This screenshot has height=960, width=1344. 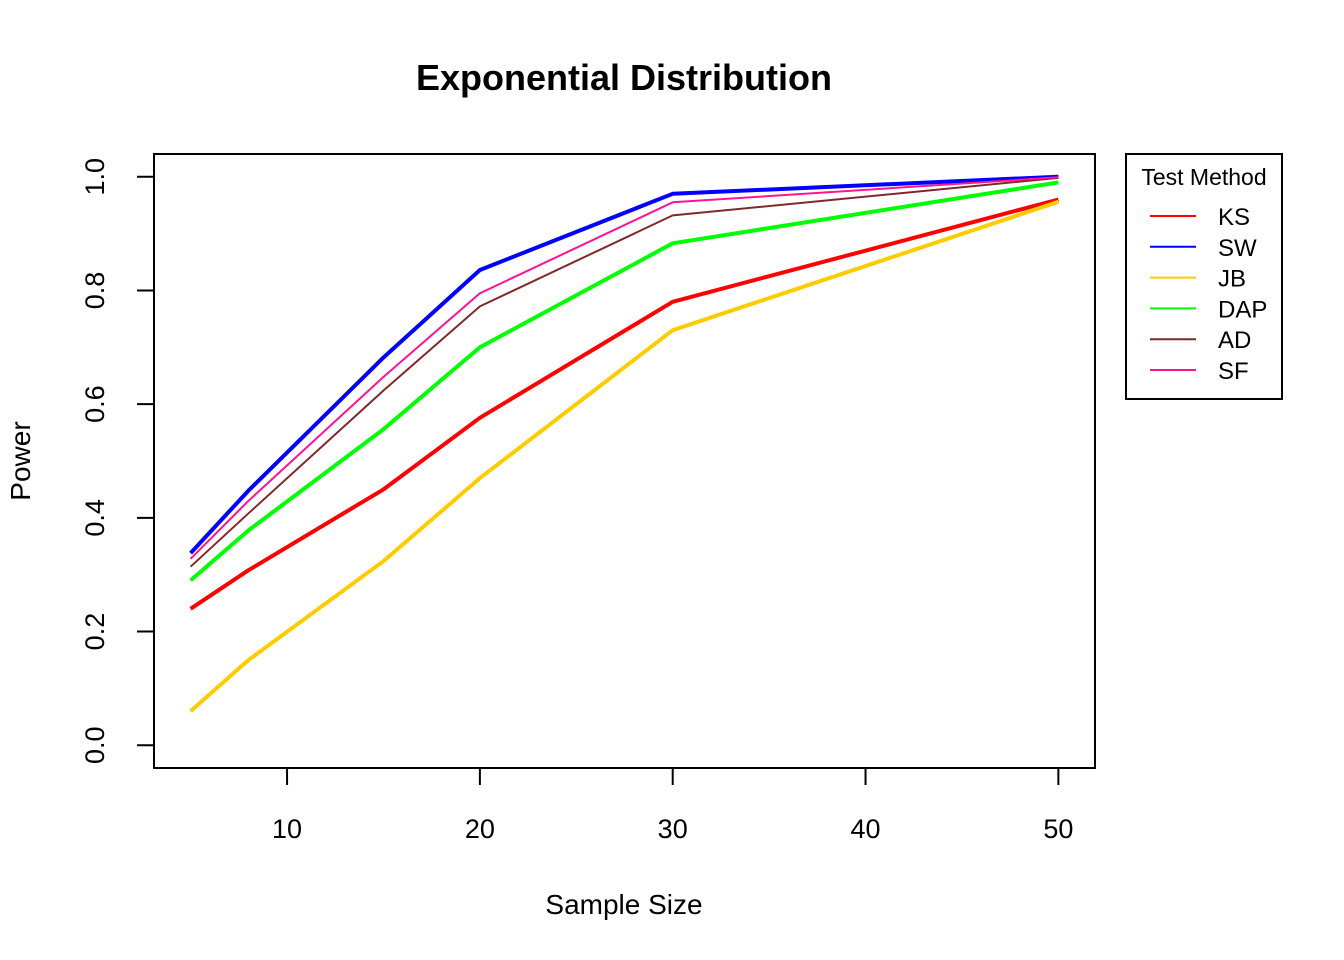 What do you see at coordinates (95, 745) in the screenshot?
I see `y-tick-label: 0.0` at bounding box center [95, 745].